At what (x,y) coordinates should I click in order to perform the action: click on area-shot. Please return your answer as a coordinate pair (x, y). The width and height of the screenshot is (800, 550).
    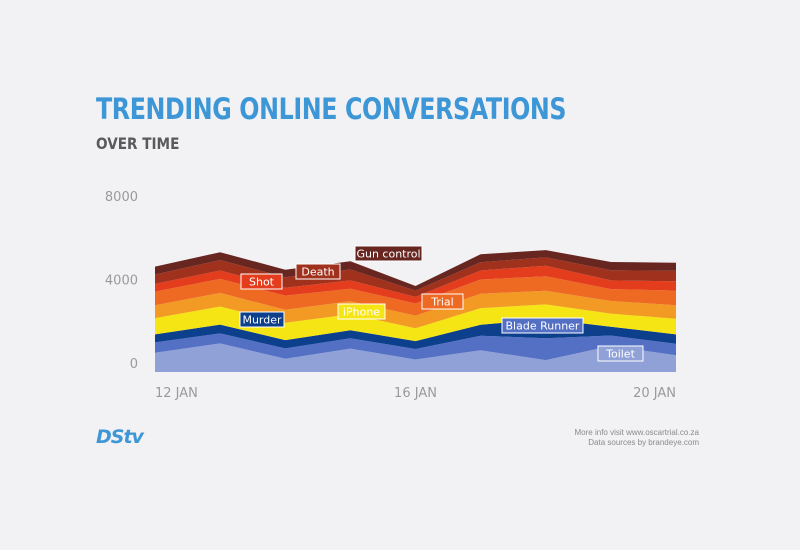
    Looking at the image, I should click on (415, 309).